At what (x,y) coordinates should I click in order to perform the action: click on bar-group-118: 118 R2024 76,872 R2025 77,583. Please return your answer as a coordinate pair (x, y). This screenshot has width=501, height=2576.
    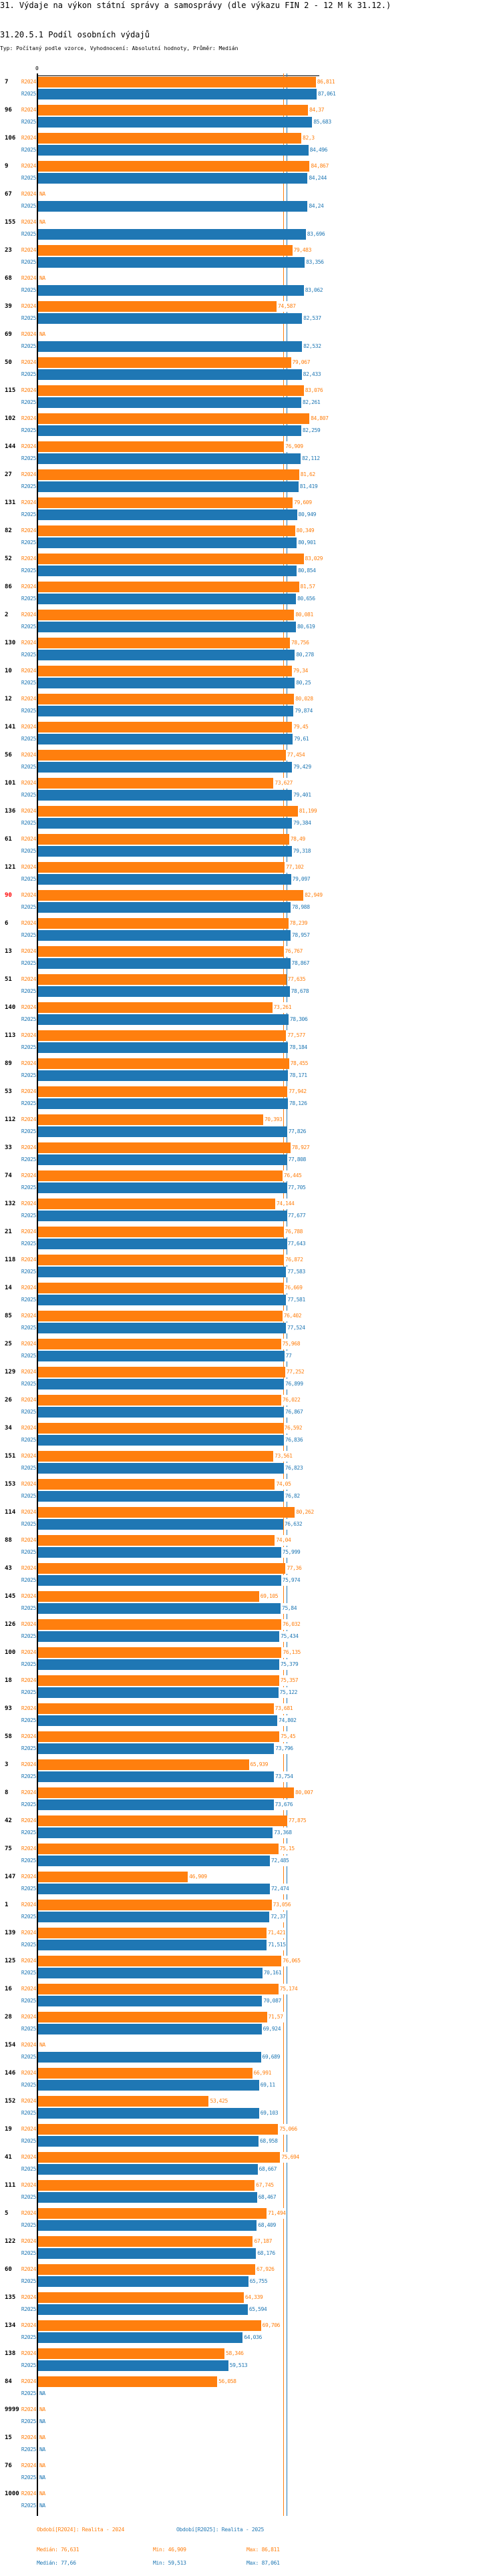
    Looking at the image, I should click on (251, 1269).